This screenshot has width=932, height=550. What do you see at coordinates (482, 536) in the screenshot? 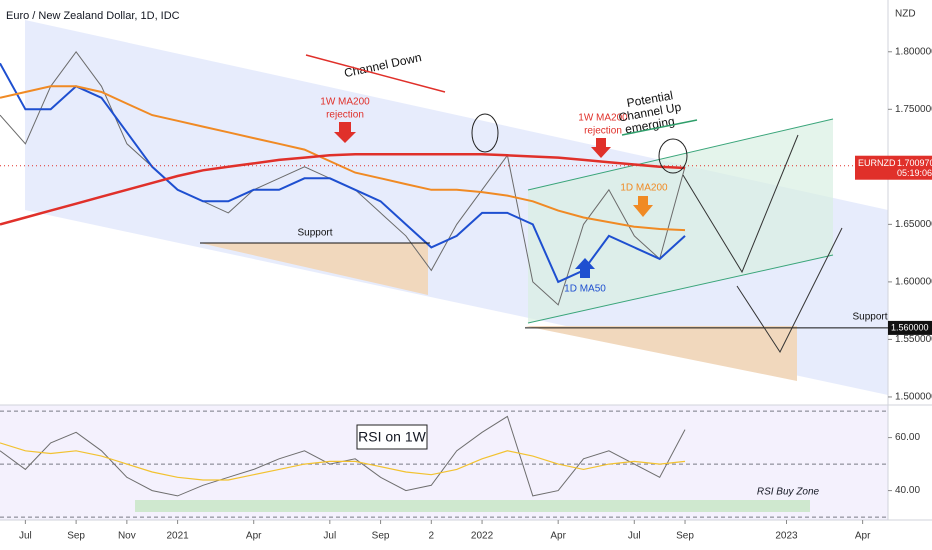
I see `x-tick-label: 2022` at bounding box center [482, 536].